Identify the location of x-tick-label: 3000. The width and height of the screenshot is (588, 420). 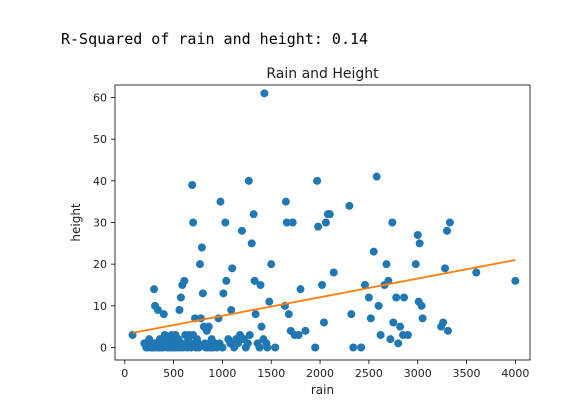
(418, 373).